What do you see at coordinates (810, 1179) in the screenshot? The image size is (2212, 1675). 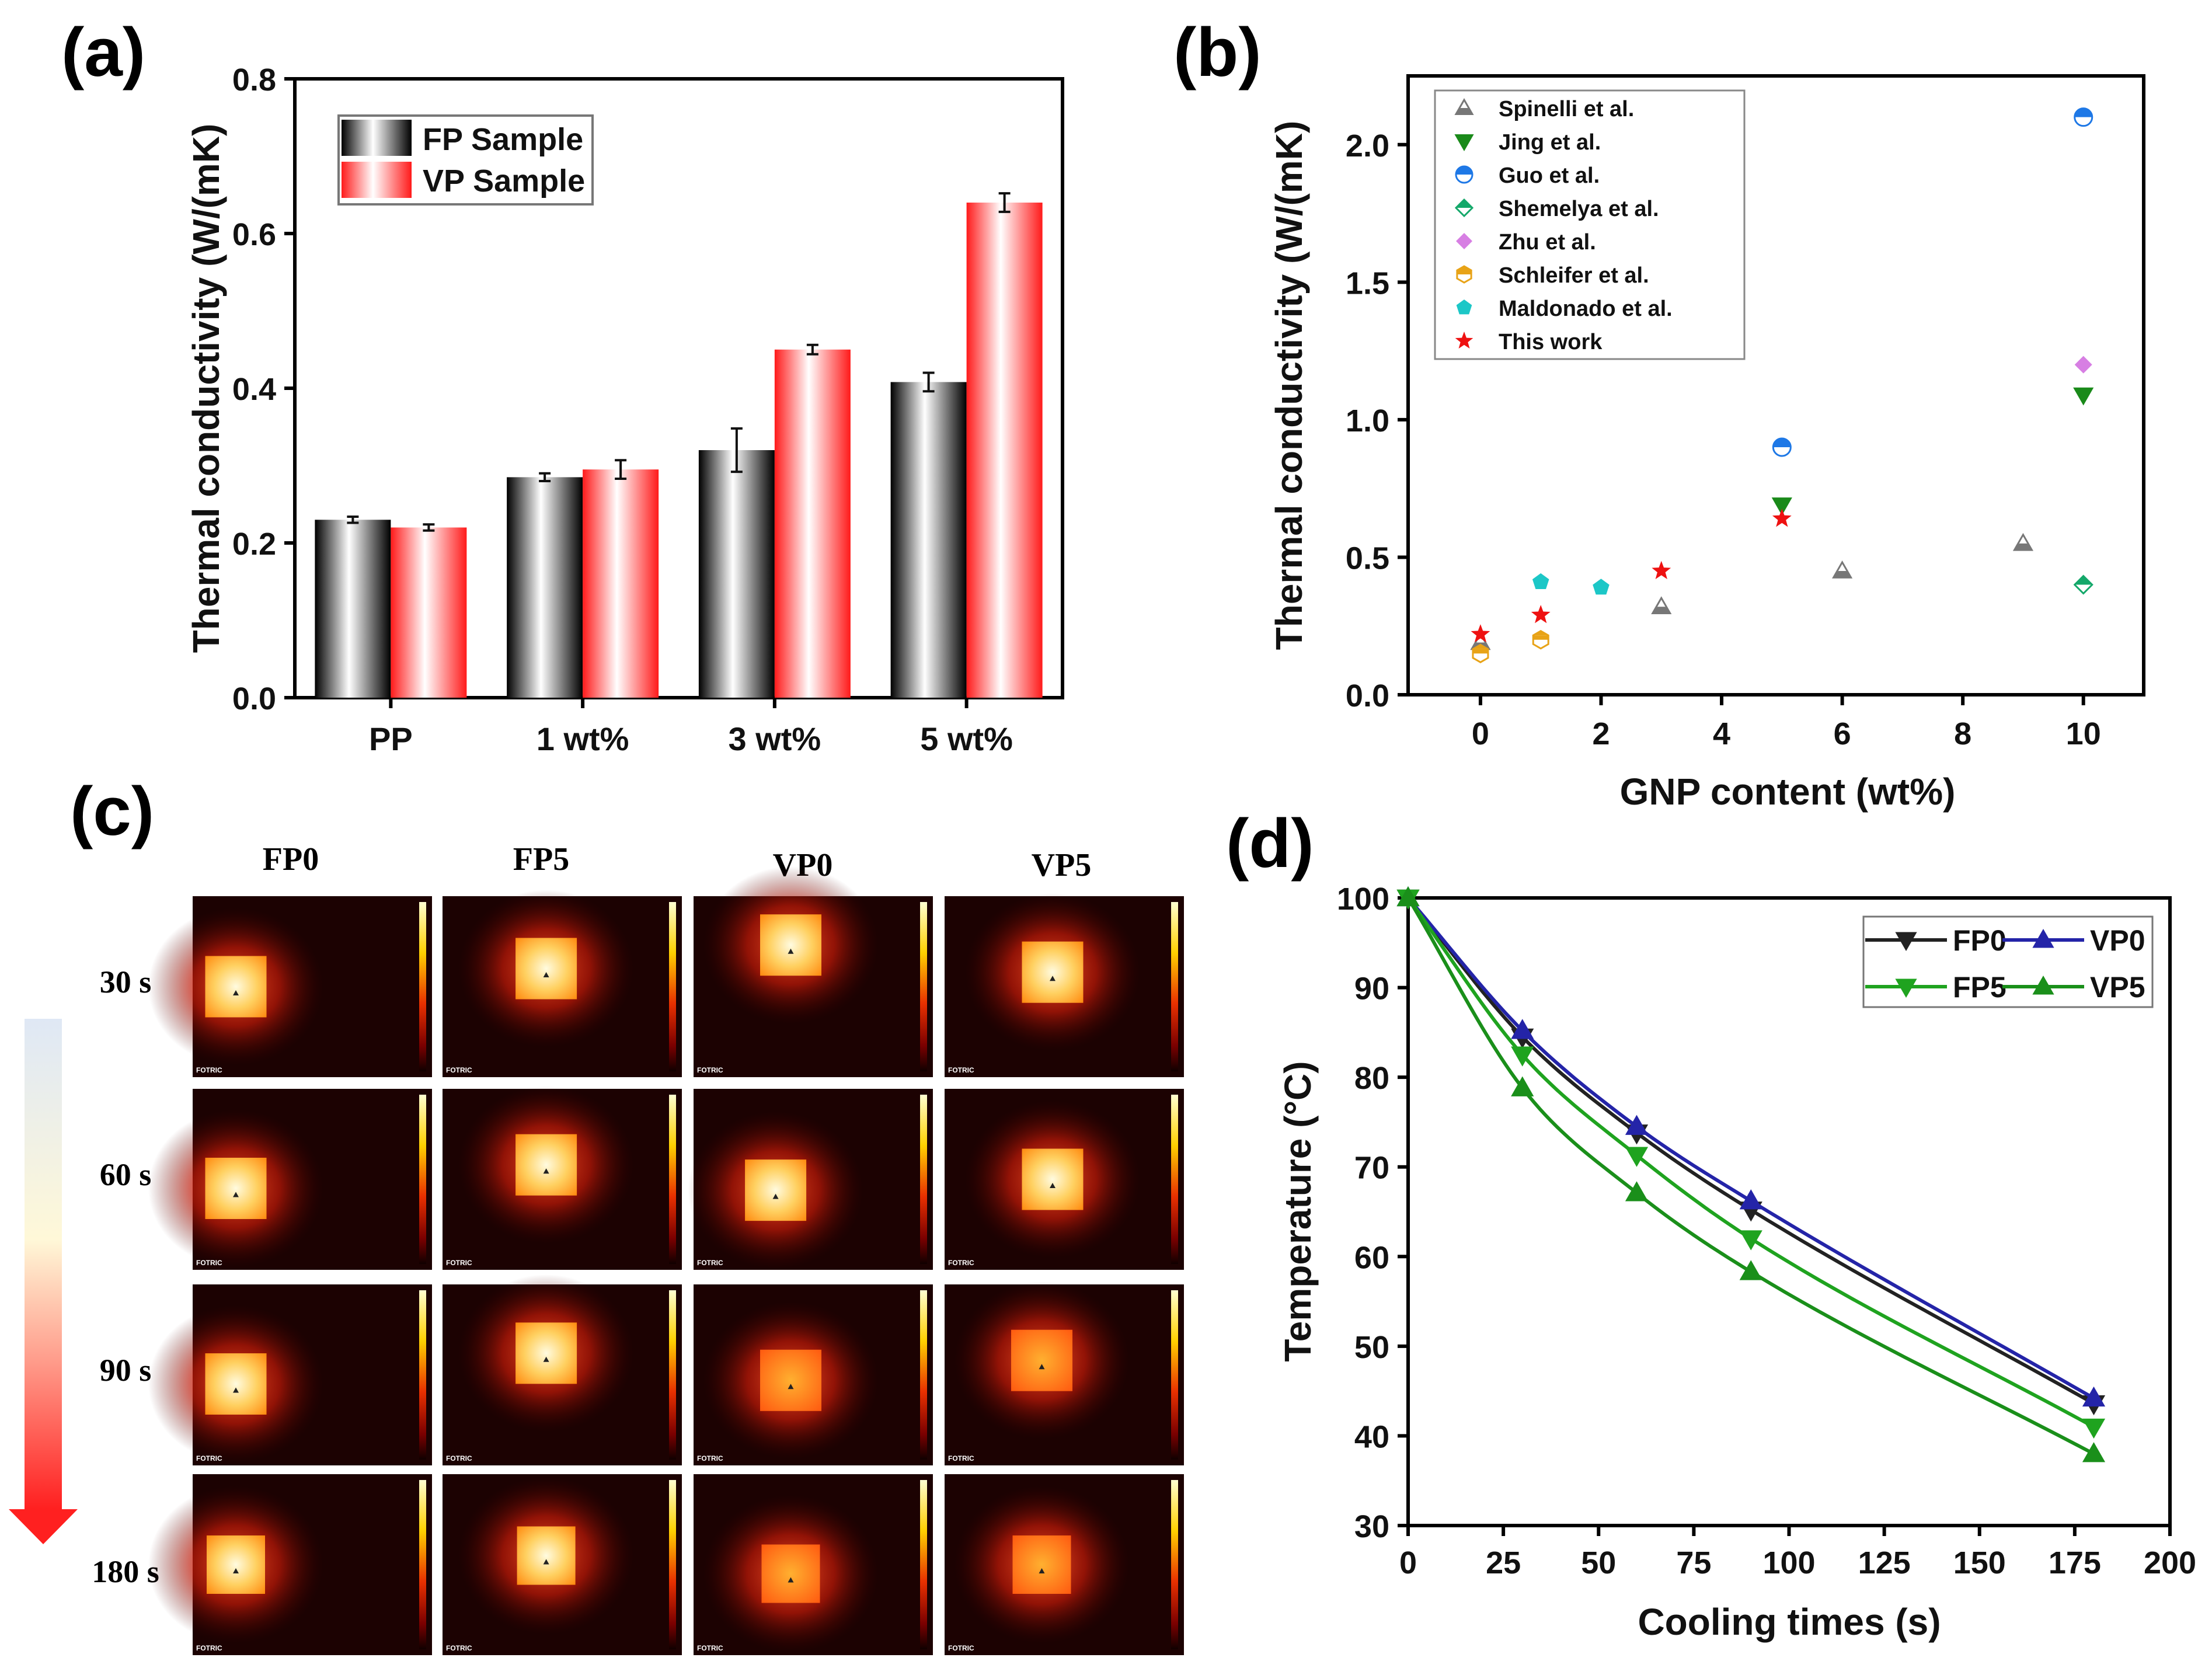 I see `thermal-image-vp0-60s: FOTRIC` at bounding box center [810, 1179].